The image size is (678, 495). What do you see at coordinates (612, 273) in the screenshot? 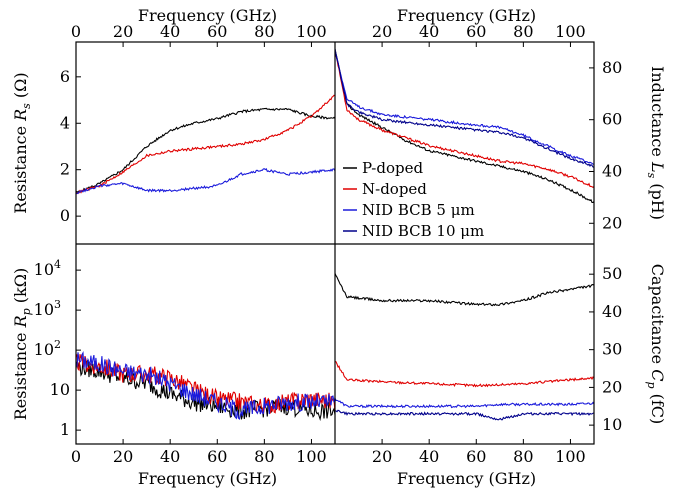
I see `y-tick-label: 50` at bounding box center [612, 273].